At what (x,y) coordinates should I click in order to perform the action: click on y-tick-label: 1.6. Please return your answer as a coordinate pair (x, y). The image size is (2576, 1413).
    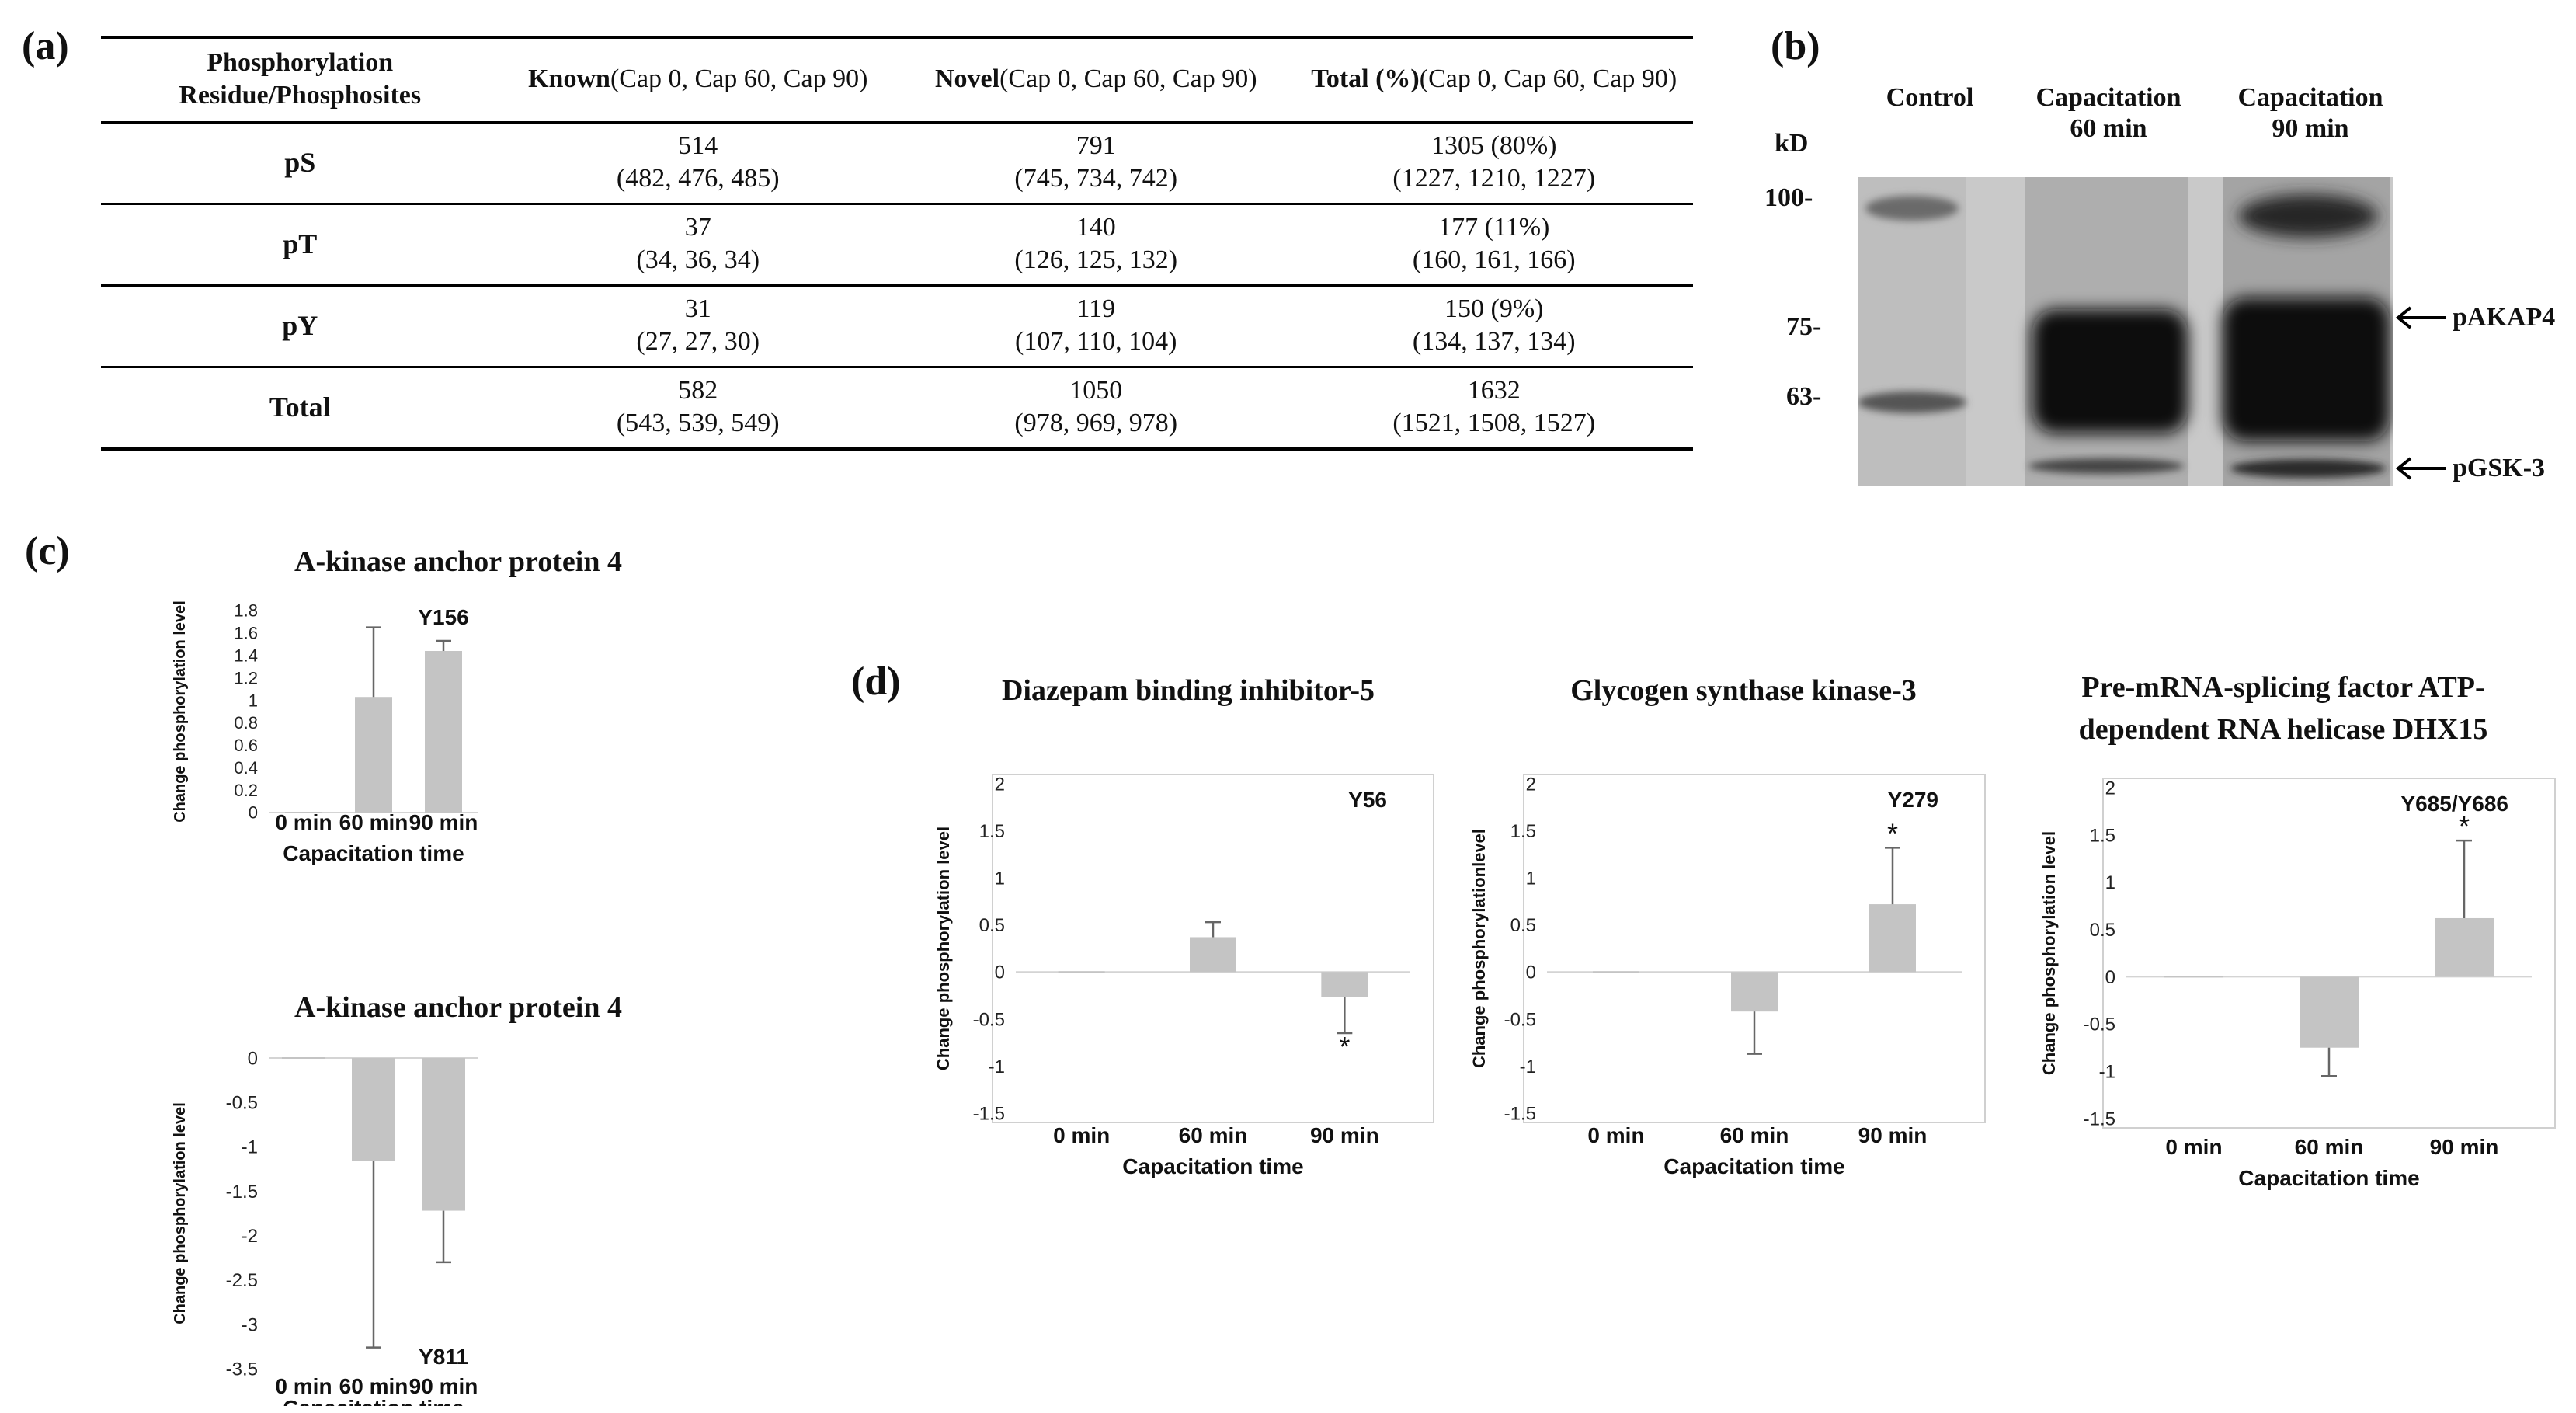
    Looking at the image, I should click on (246, 633).